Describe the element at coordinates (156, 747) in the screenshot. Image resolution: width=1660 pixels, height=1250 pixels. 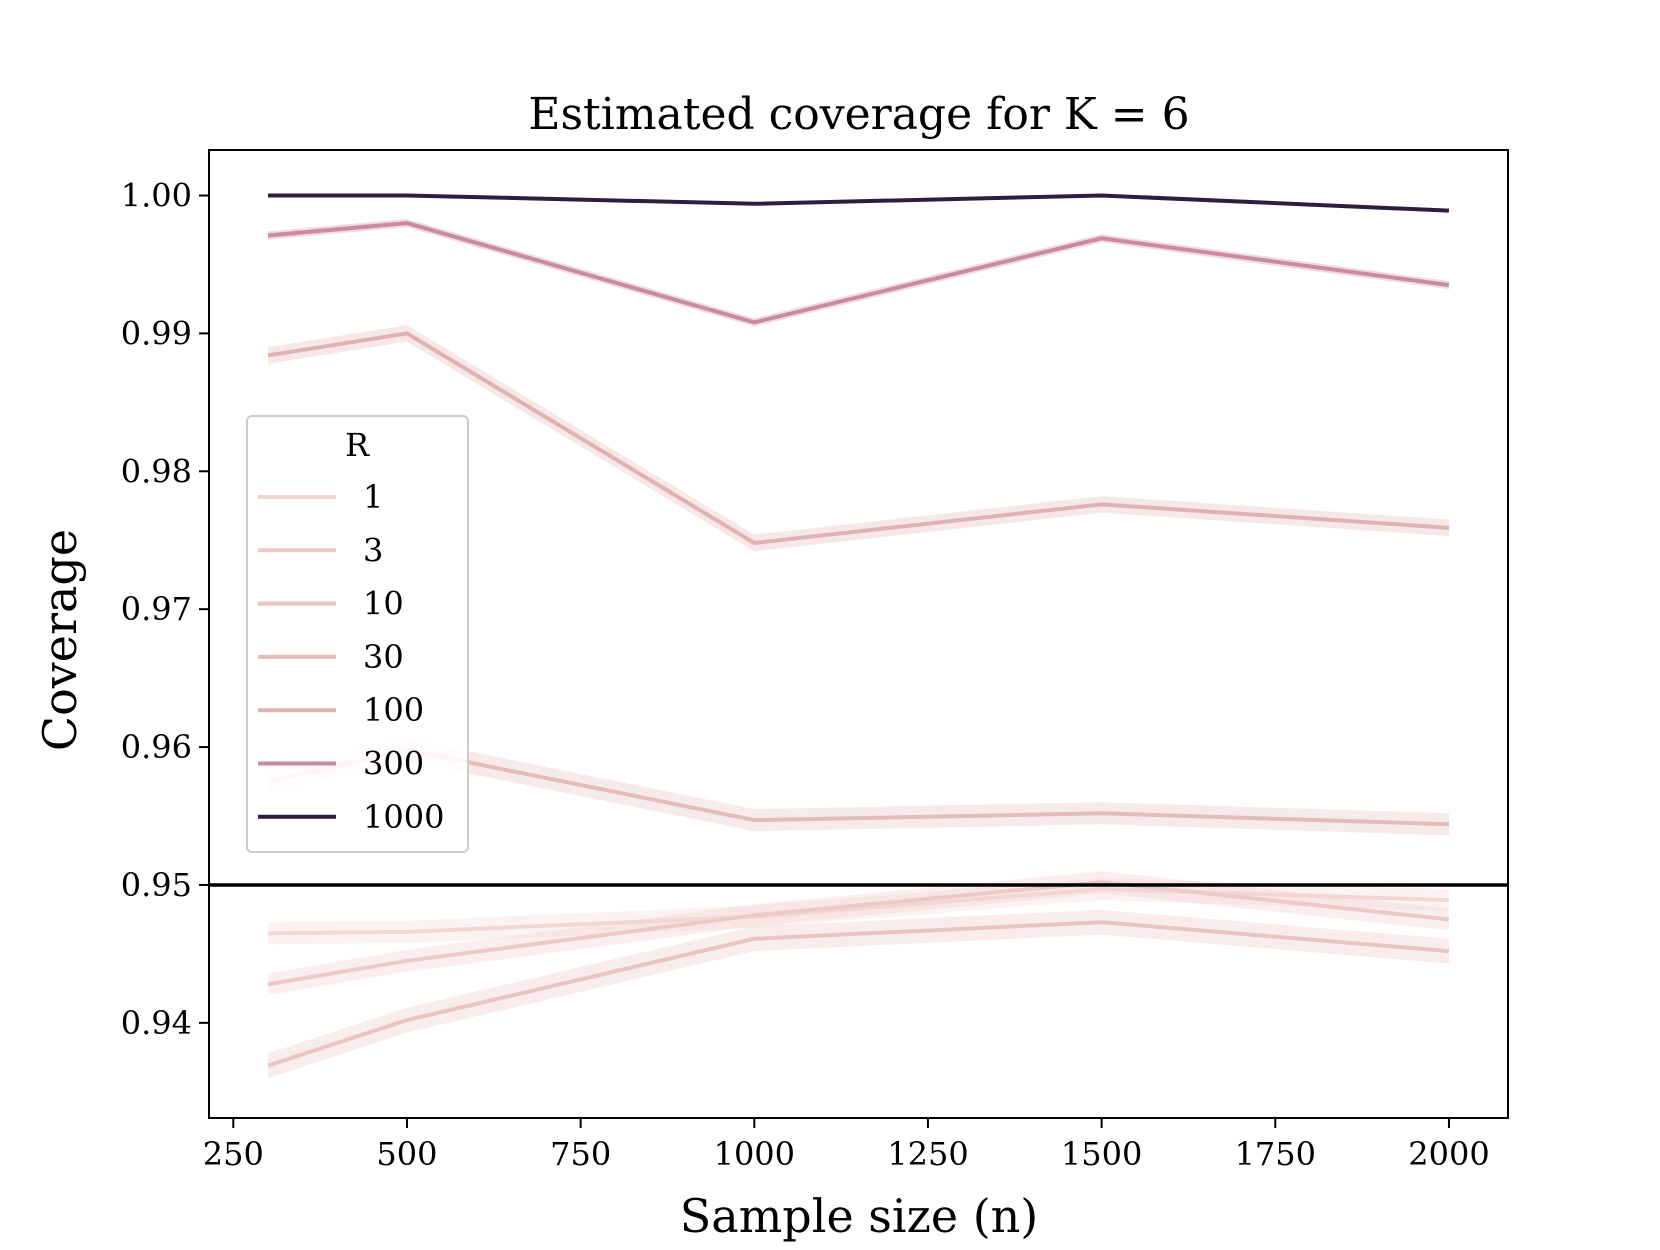
I see `y-tick-label: 0.96` at that location.